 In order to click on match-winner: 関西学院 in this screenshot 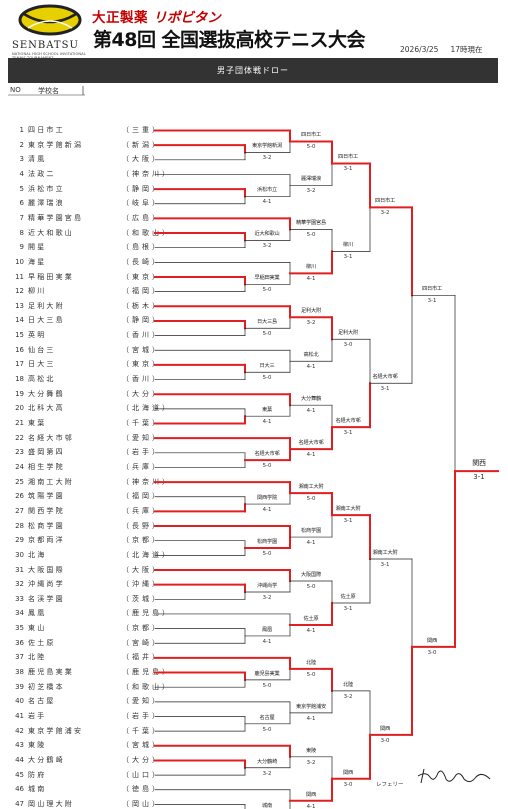, I will do `click(267, 498)`.